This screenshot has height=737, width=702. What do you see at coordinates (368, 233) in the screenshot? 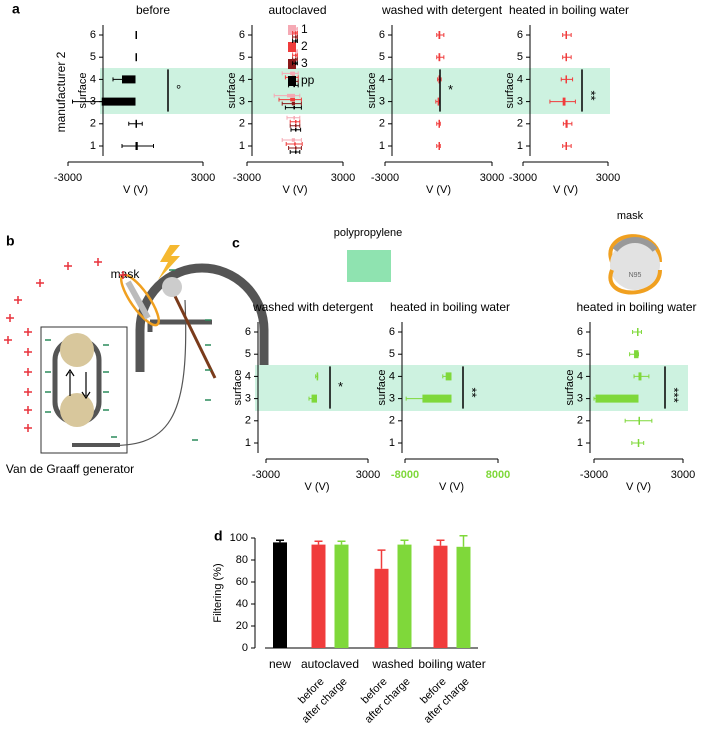
I see `legend-label: polypropylene` at bounding box center [368, 233].